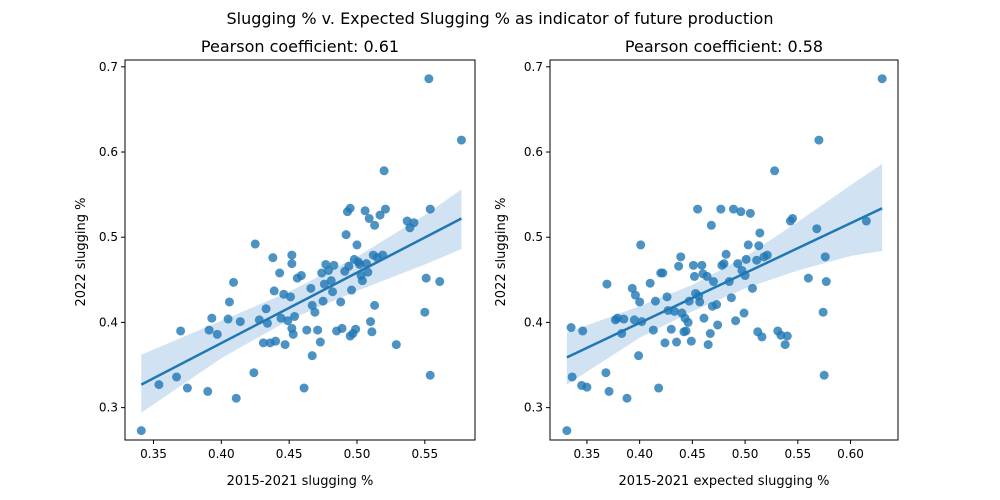  I want to click on left-y-tick-label: 0.3, so click(108, 408).